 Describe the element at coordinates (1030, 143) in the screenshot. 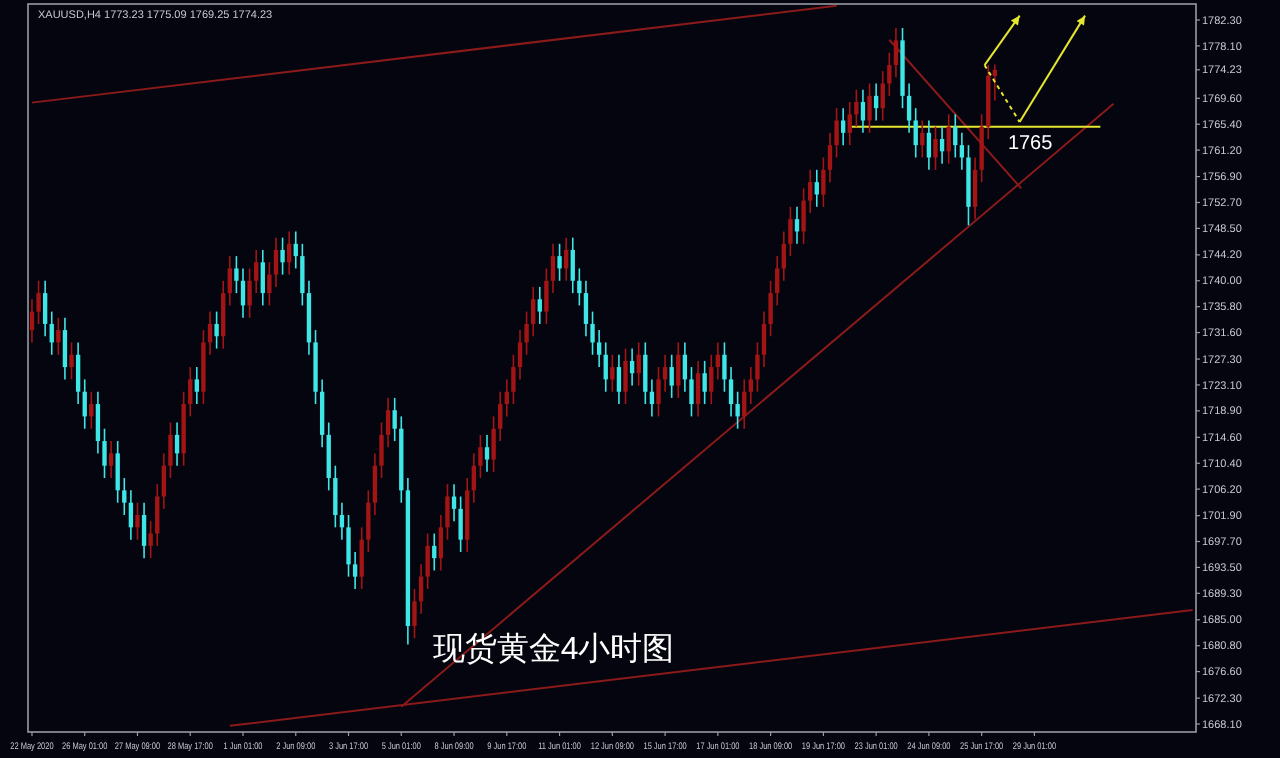

I see `annotation: 1765` at that location.